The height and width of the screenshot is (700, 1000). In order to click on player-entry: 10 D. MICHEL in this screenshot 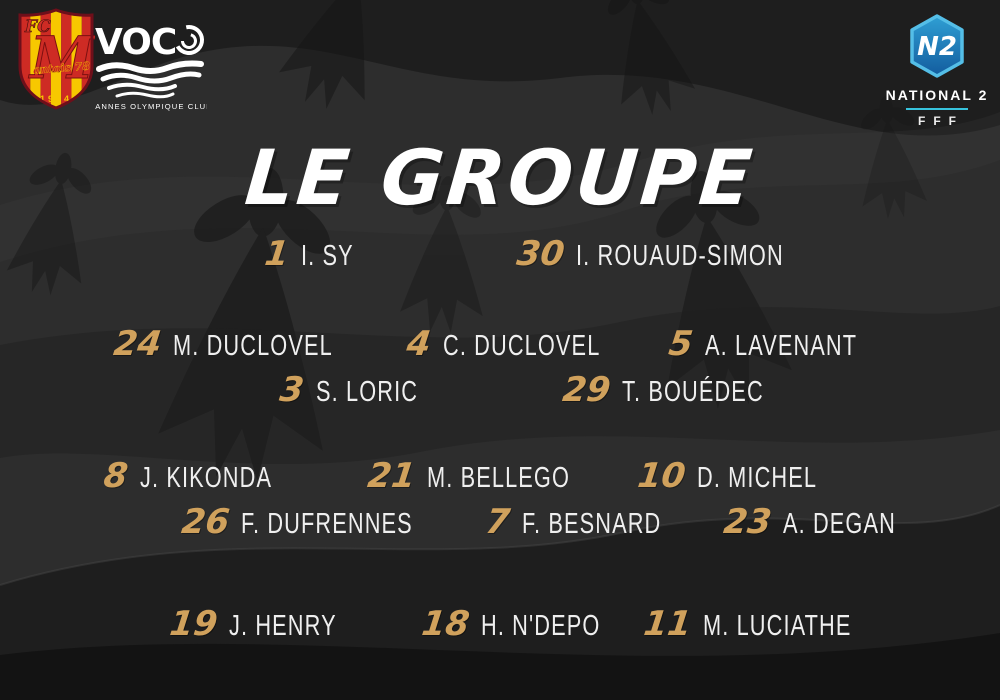, I will do `click(746, 476)`.